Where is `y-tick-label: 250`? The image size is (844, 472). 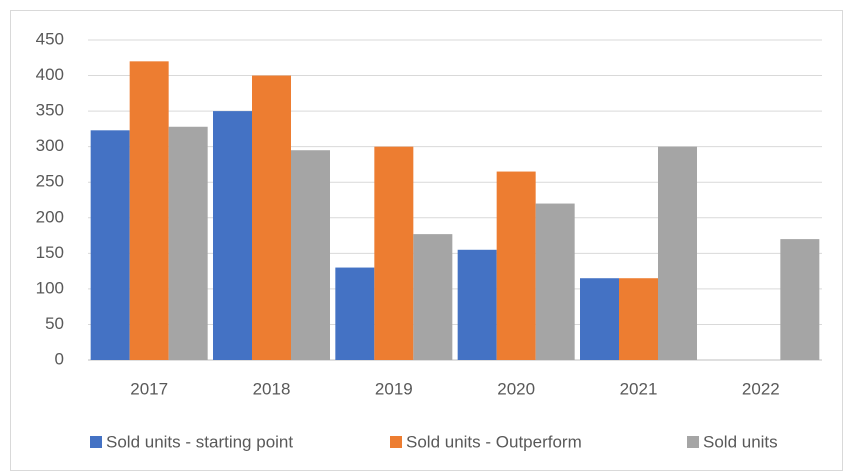 y-tick-label: 250 is located at coordinates (50, 181).